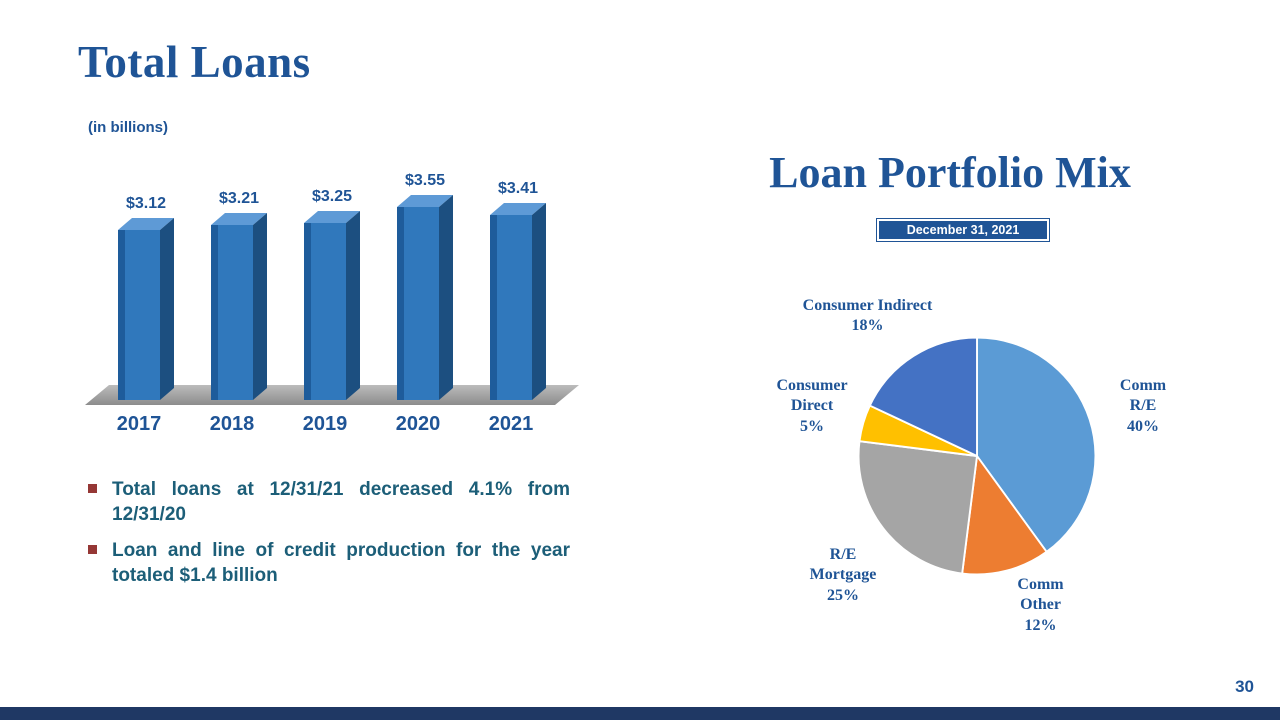 The image size is (1280, 720). What do you see at coordinates (239, 198) in the screenshot?
I see `bar-value-label-2018: $3.21` at bounding box center [239, 198].